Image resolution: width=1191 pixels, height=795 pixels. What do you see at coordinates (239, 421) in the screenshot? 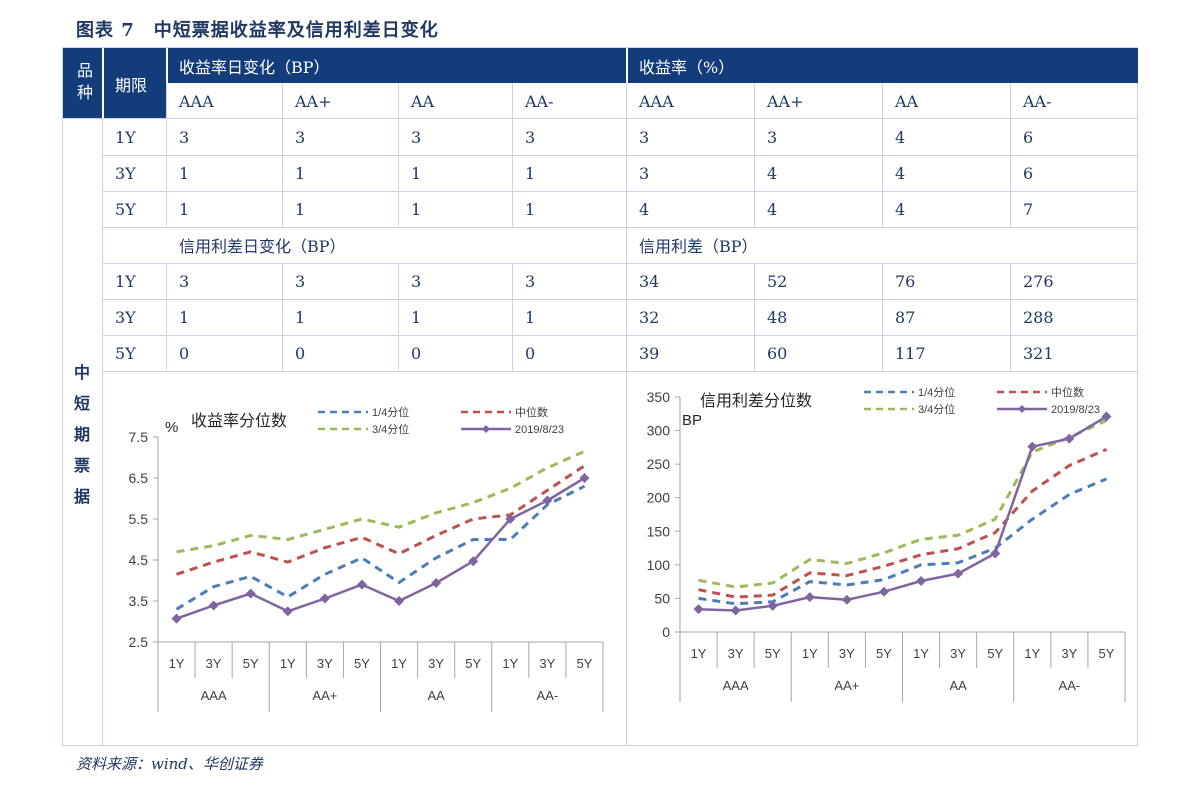
I see `chart-title: 收益率分位数` at bounding box center [239, 421].